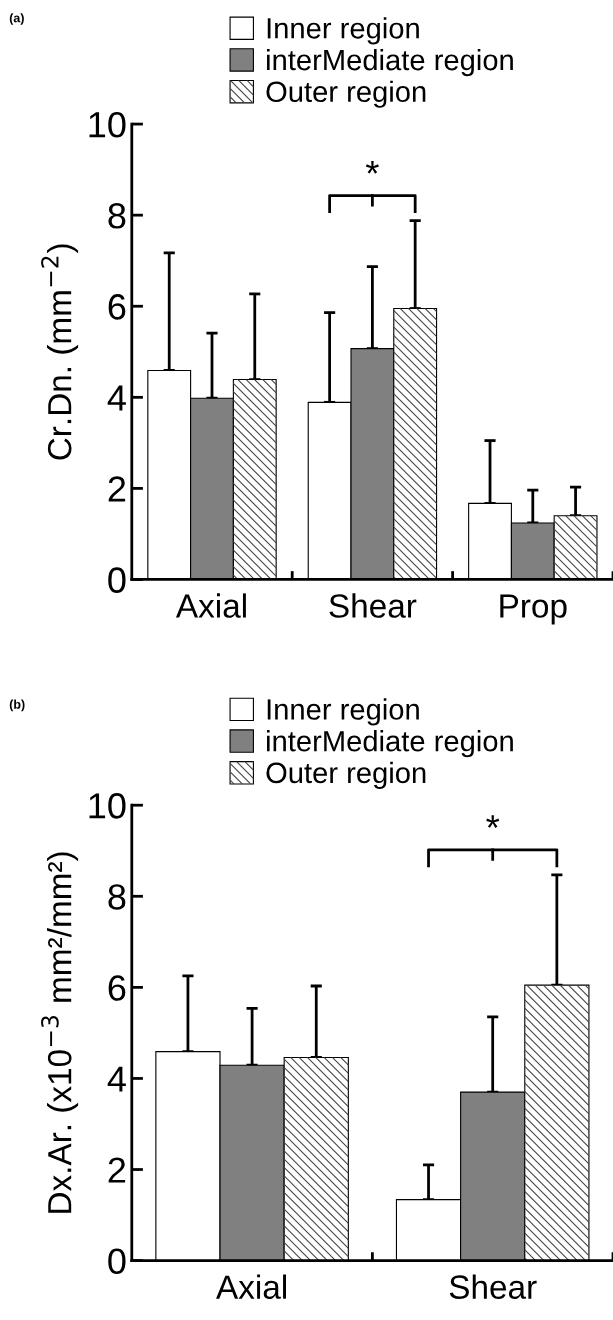 Image resolution: width=613 pixels, height=1320 pixels. What do you see at coordinates (60, 352) in the screenshot?
I see `y-axis-title: Cr.Dn. (mm$^{−2}$)` at bounding box center [60, 352].